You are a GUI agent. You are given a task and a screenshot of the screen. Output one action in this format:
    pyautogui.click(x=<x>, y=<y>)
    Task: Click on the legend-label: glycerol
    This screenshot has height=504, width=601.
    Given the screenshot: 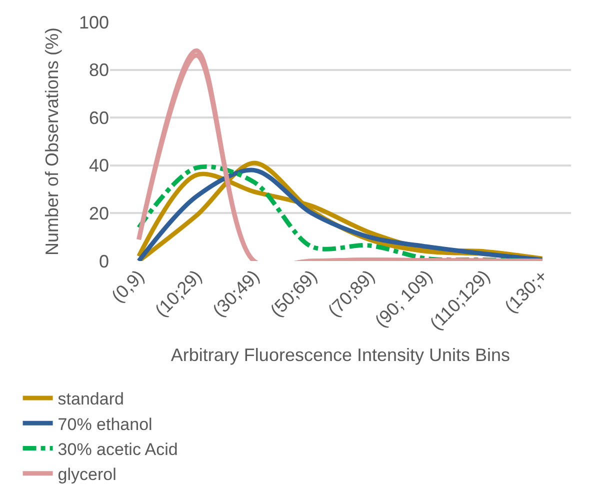 What is the action you would take?
    pyautogui.click(x=87, y=474)
    